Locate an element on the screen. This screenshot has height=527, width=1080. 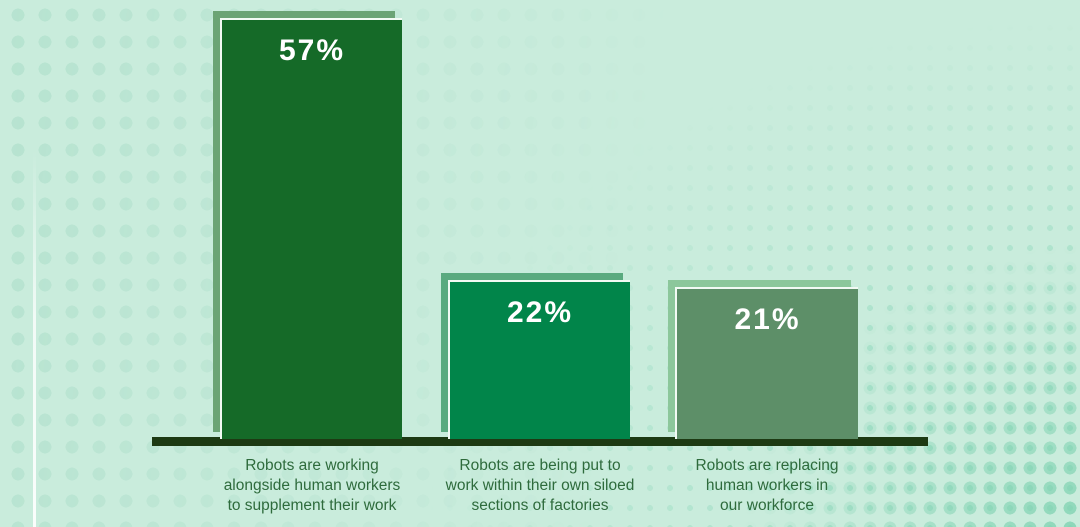
bar-supplement-work: 57% is located at coordinates (311, 228).